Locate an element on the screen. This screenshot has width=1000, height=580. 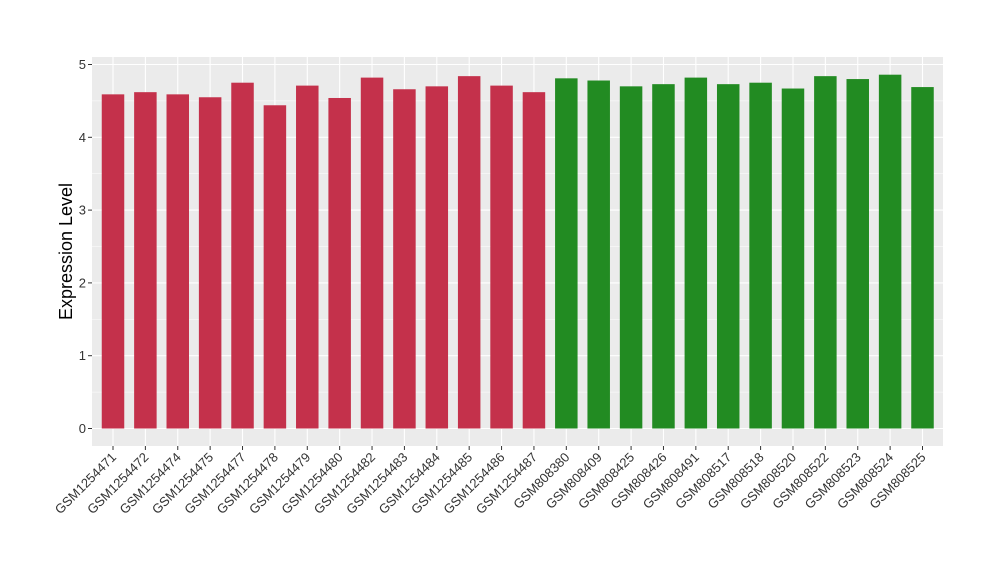
bar-GSM808426 is located at coordinates (663, 256).